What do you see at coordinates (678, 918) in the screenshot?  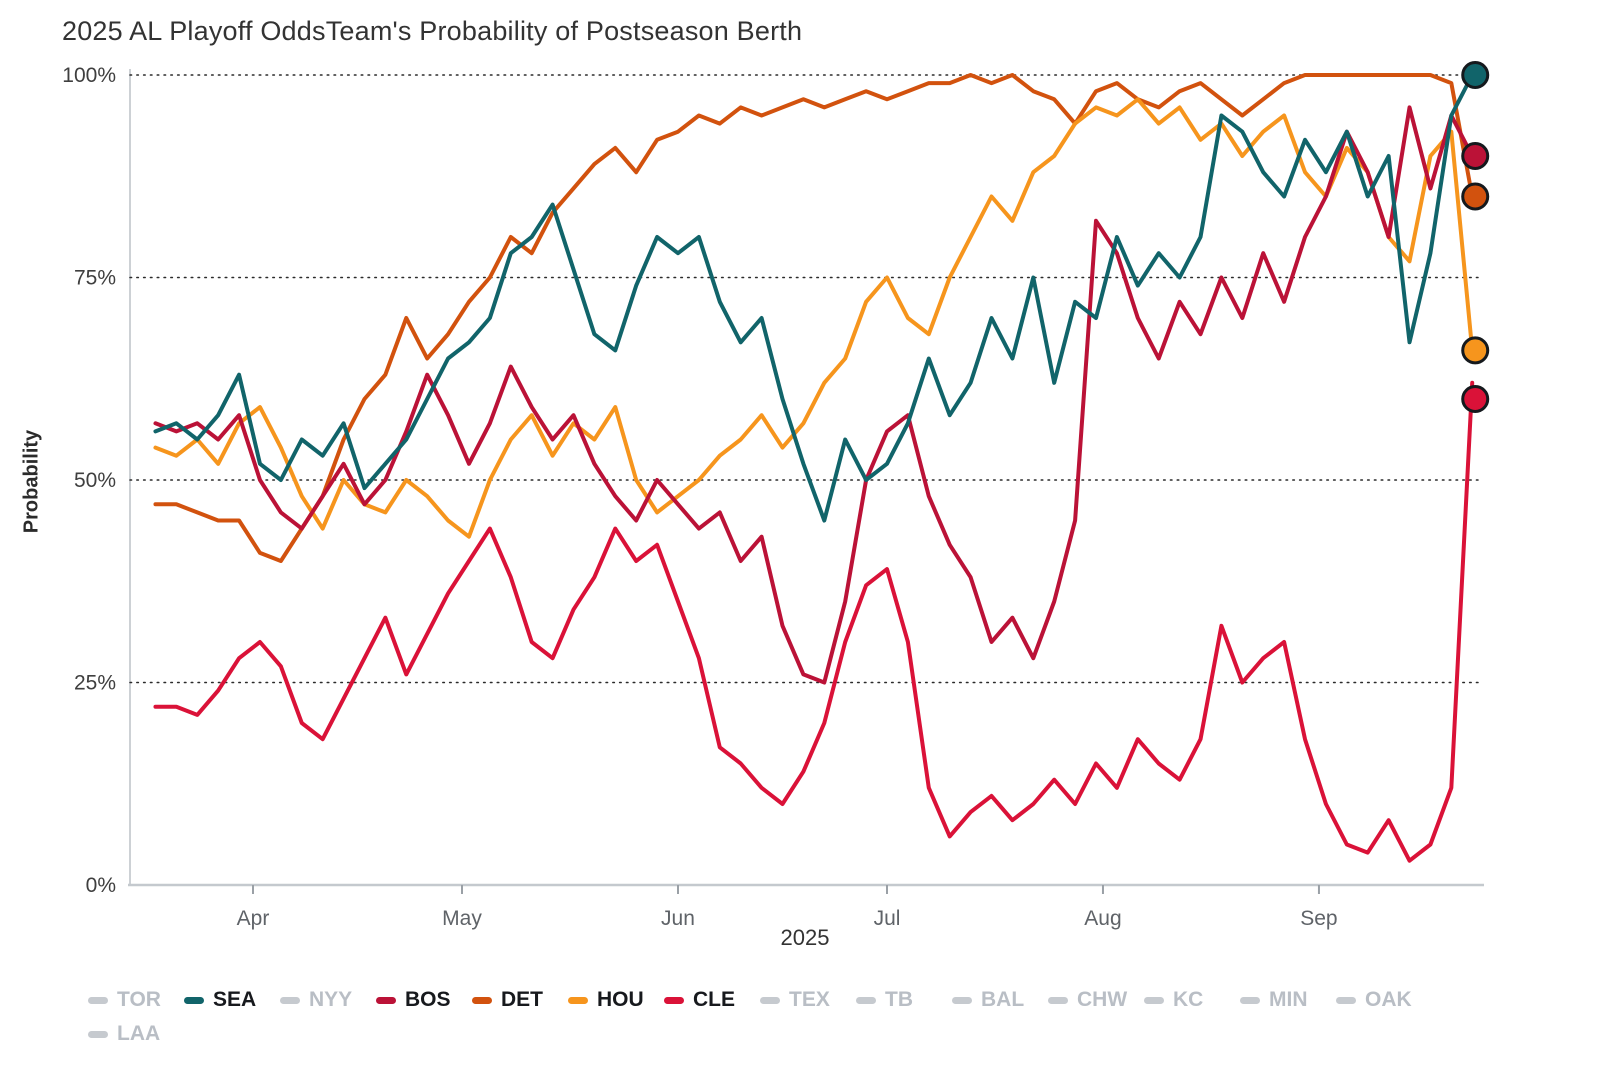 I see `x-tick-label-Jun: Jun` at bounding box center [678, 918].